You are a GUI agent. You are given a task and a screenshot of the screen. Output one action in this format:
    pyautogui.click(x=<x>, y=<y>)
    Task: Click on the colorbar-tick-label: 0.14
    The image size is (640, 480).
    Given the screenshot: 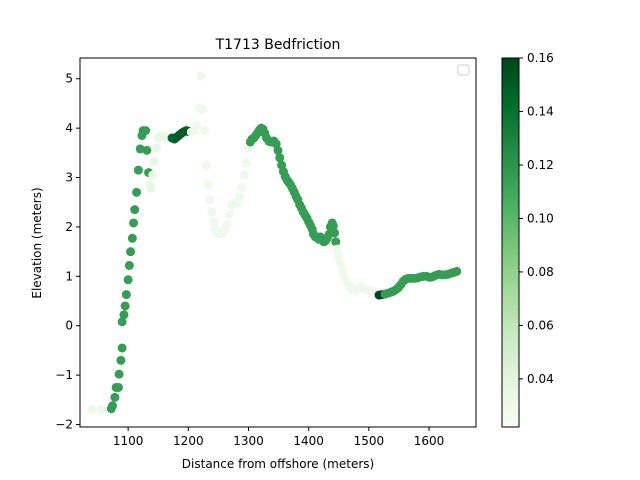 What is the action you would take?
    pyautogui.click(x=540, y=111)
    